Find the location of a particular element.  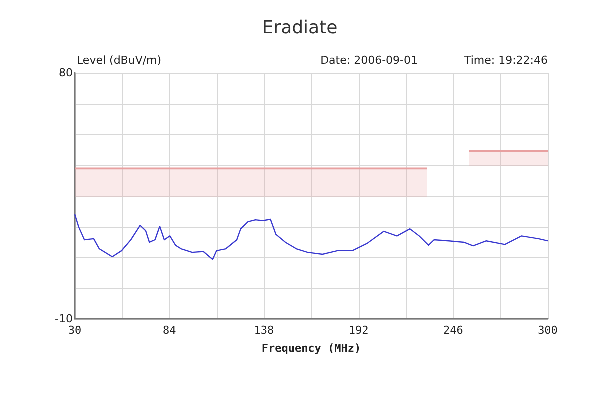

x-tick-label: 300 is located at coordinates (548, 330).